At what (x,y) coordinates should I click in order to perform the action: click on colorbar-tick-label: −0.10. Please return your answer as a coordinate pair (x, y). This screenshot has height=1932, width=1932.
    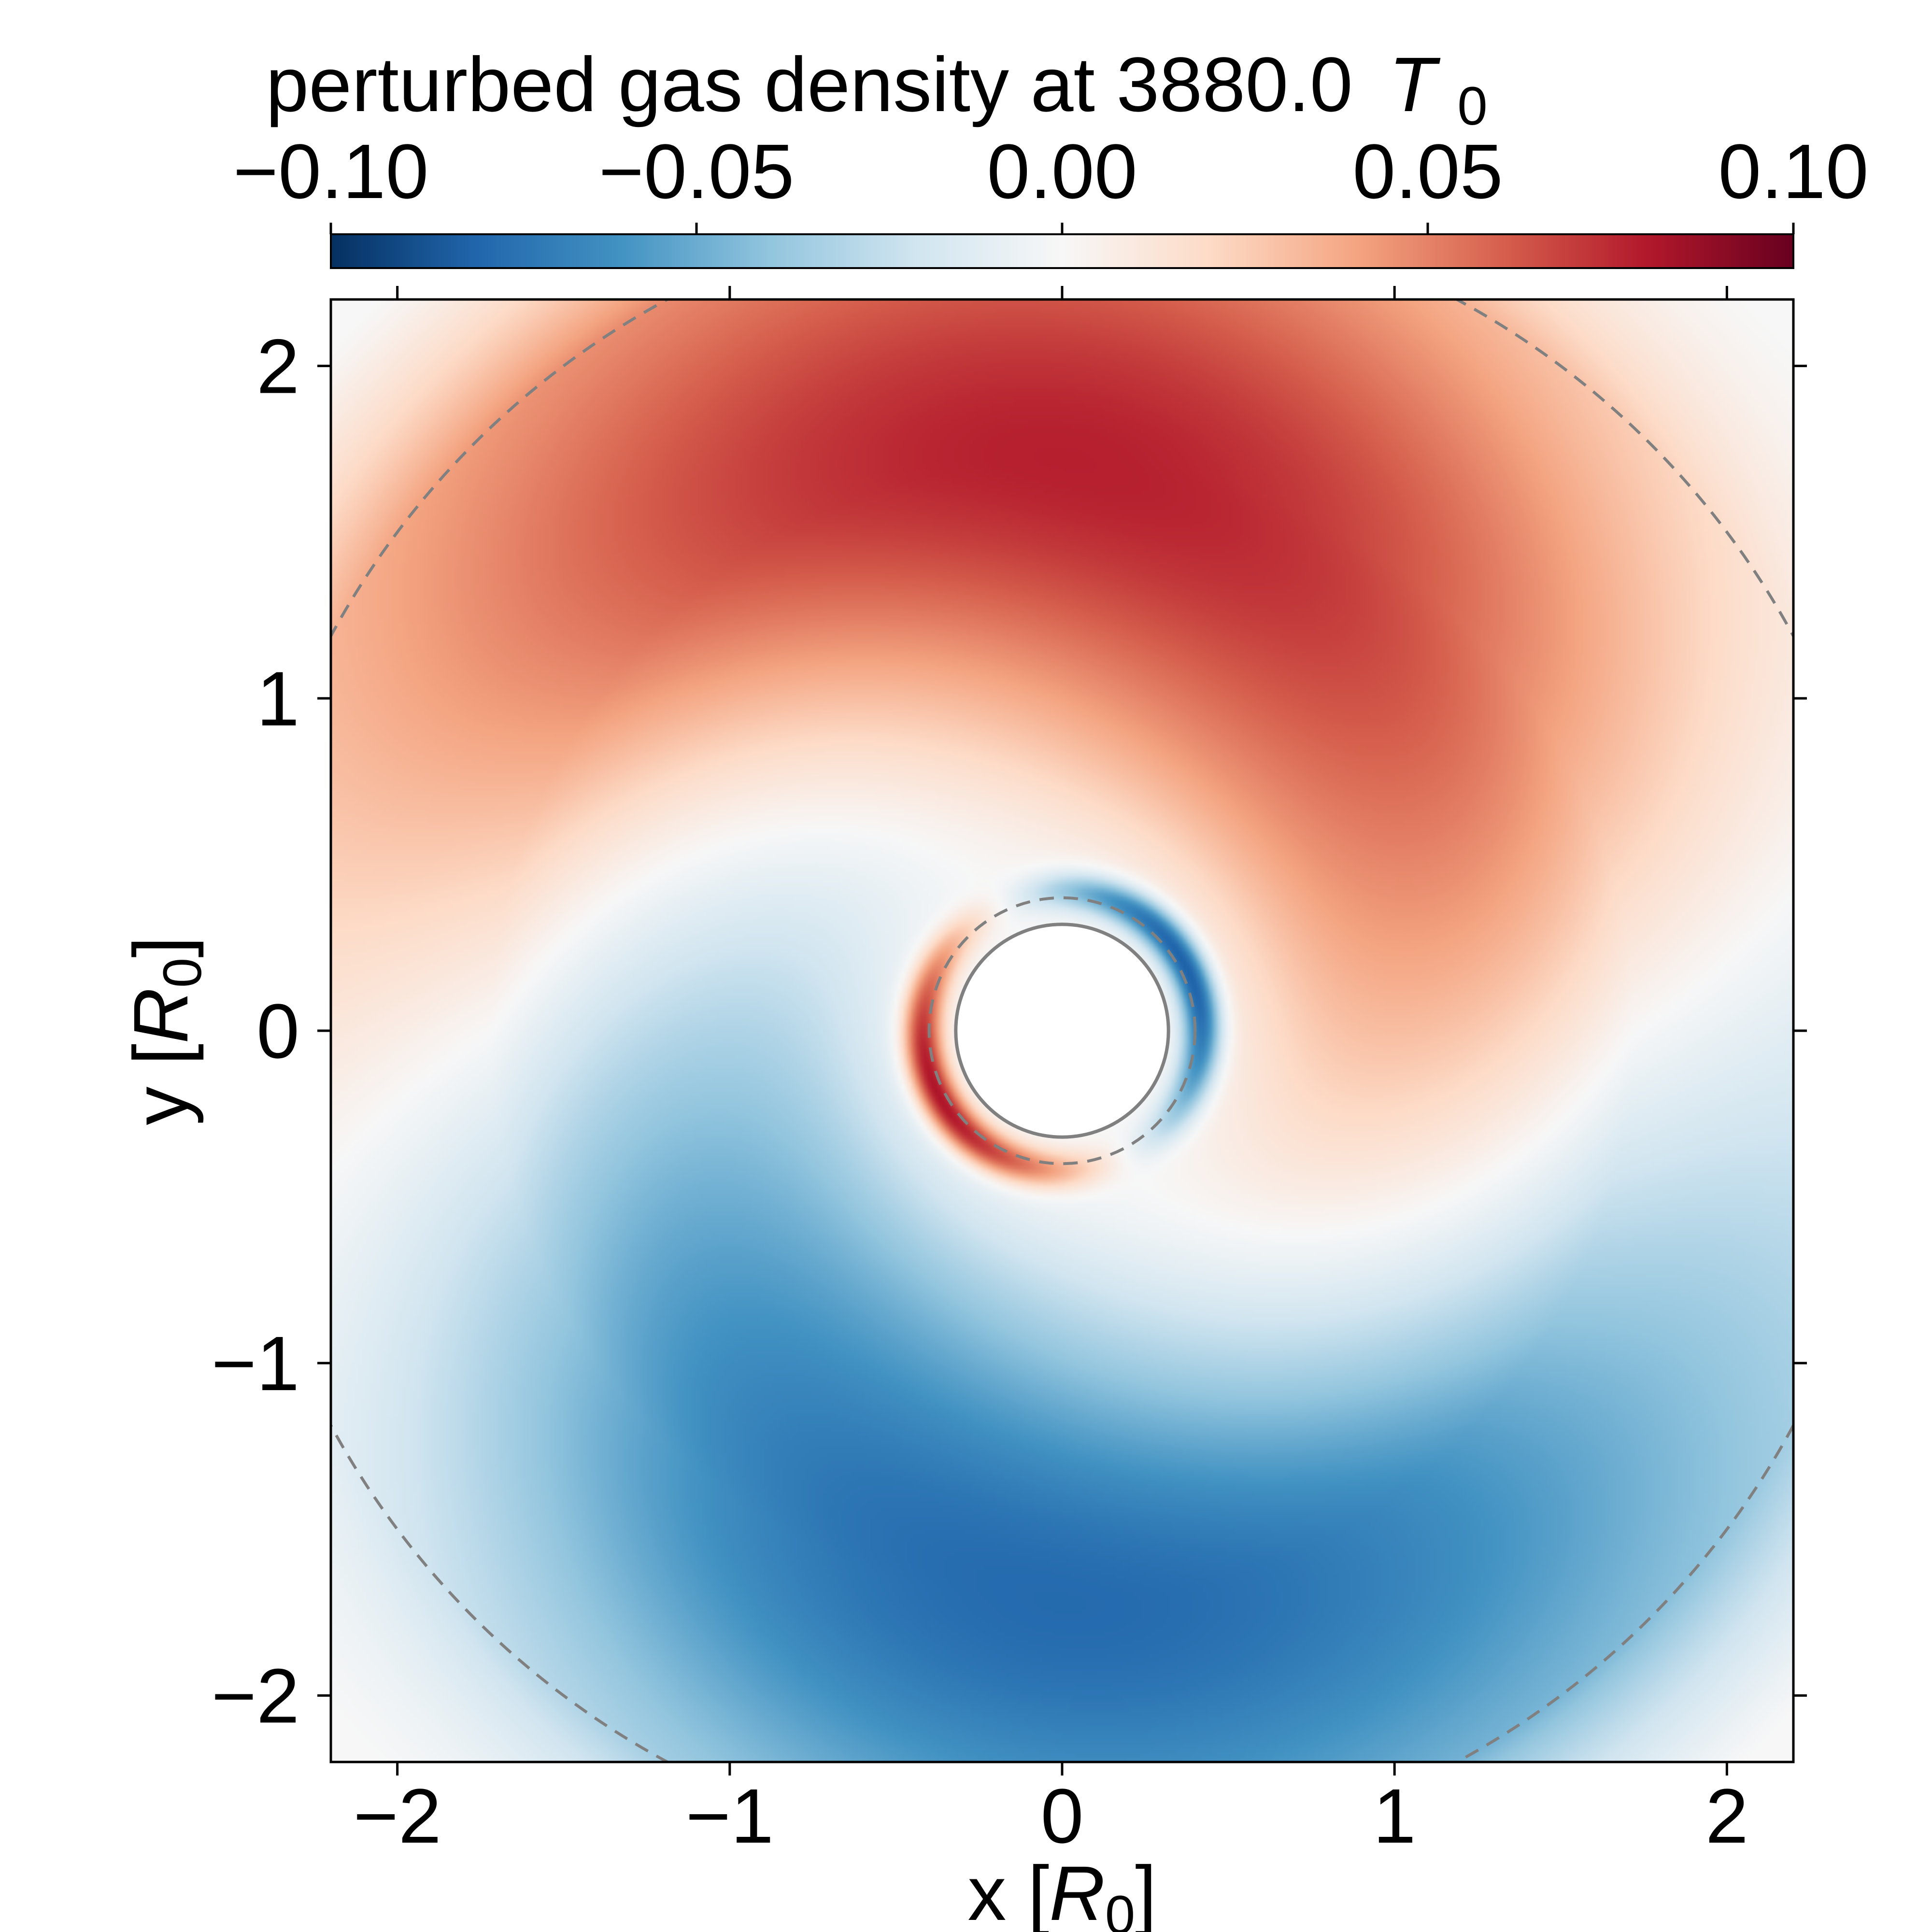
    Looking at the image, I should click on (331, 171).